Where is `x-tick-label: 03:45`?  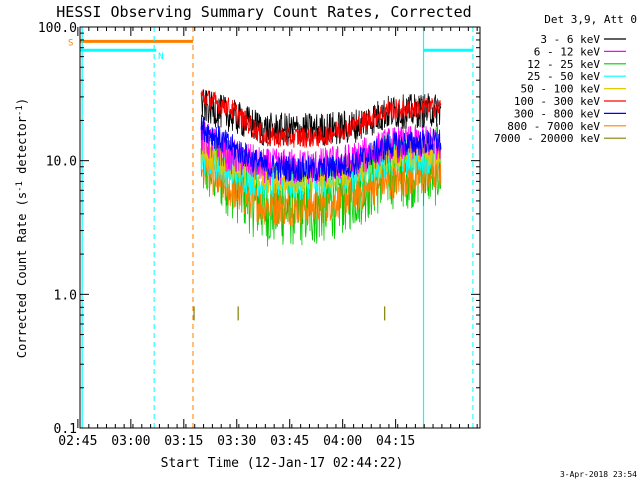 x-tick-label: 03:45 is located at coordinates (289, 441).